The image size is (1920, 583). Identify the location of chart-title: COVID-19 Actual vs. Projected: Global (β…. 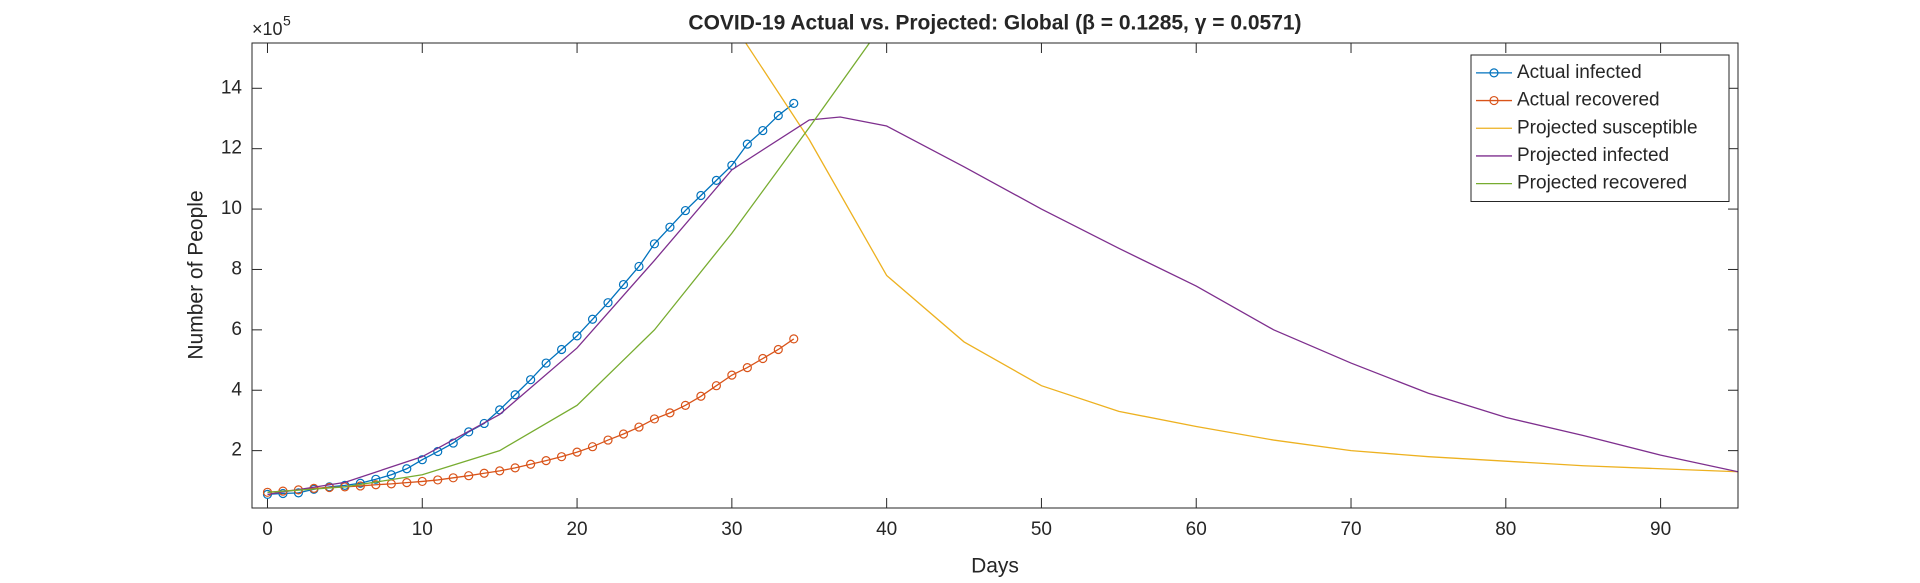
(994, 23).